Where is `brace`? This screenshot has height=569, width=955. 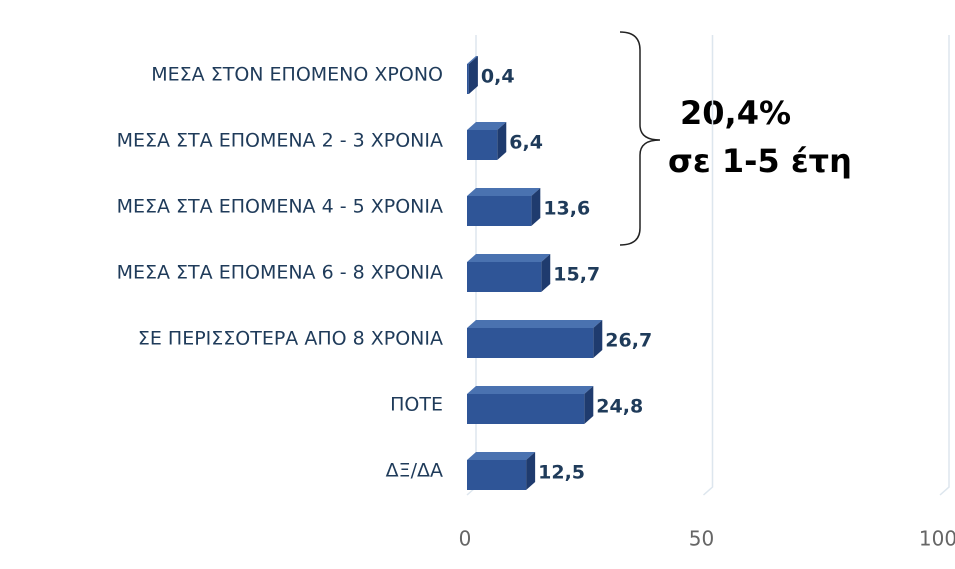
brace is located at coordinates (640, 138).